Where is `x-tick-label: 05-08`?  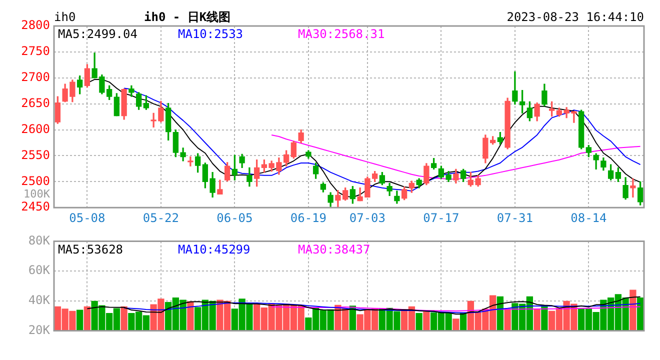 x-tick-label: 05-08 is located at coordinates (87, 217).